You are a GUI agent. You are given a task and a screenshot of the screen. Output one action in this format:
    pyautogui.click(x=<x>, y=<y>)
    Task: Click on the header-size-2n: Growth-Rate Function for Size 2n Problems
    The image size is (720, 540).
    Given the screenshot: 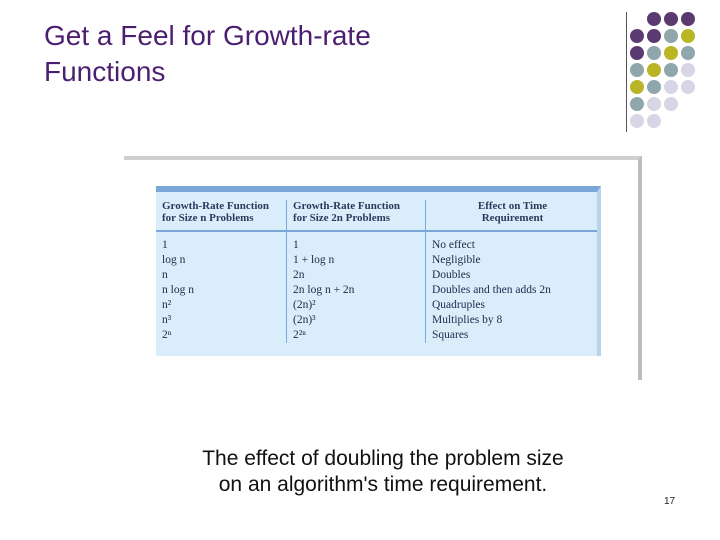 What is the action you would take?
    pyautogui.click(x=356, y=216)
    